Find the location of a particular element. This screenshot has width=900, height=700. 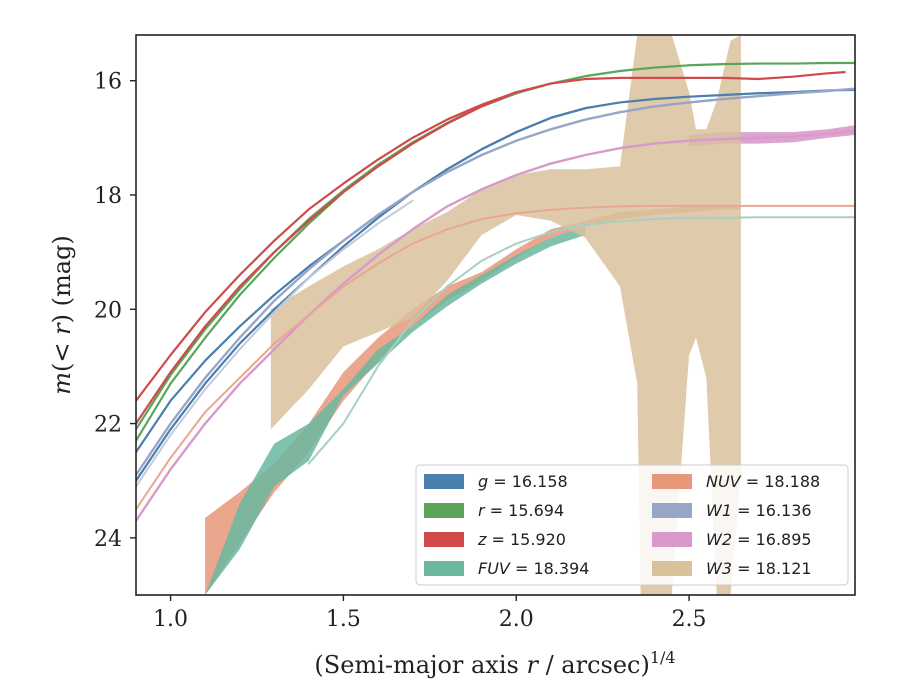

x-tick-label: 2.5 is located at coordinates (689, 619).